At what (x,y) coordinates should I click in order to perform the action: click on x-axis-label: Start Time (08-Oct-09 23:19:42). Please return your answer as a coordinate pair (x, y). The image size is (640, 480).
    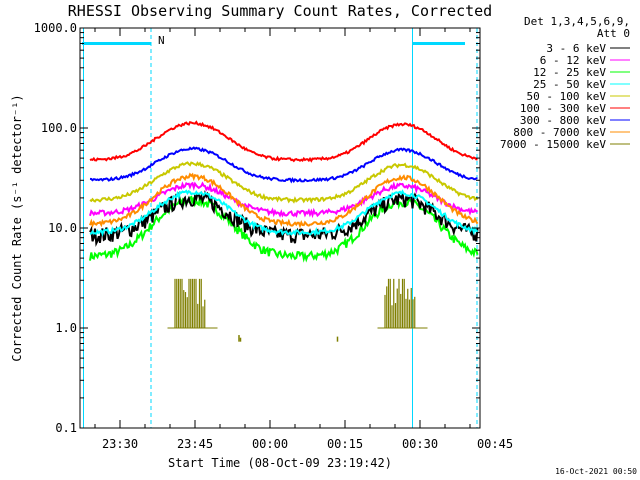
    Looking at the image, I should click on (280, 463).